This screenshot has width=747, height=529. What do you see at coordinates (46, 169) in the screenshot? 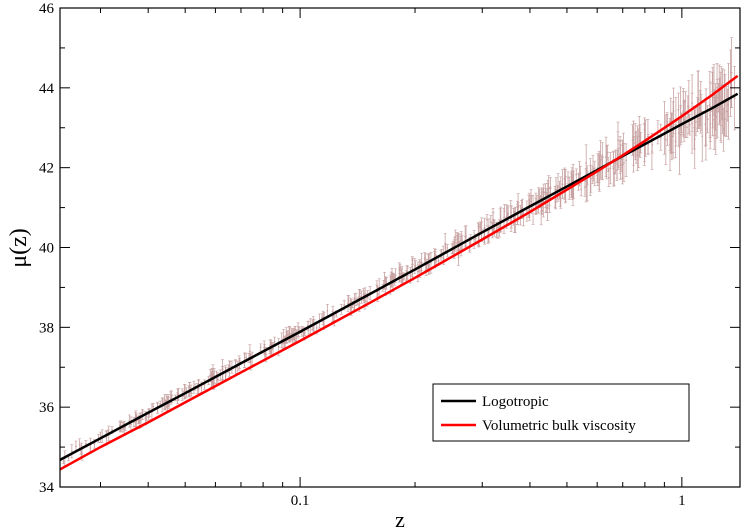
I see `y-tick-label: 42` at bounding box center [46, 169].